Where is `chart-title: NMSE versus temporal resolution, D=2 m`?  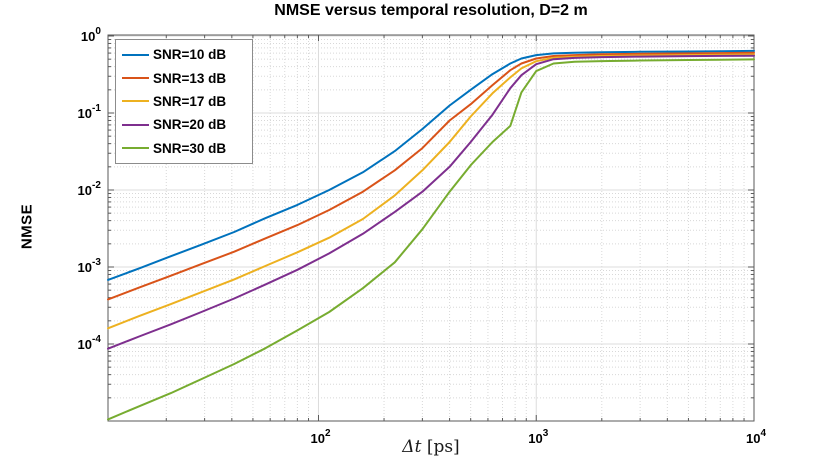 chart-title: NMSE versus temporal resolution, D=2 m is located at coordinates (431, 10).